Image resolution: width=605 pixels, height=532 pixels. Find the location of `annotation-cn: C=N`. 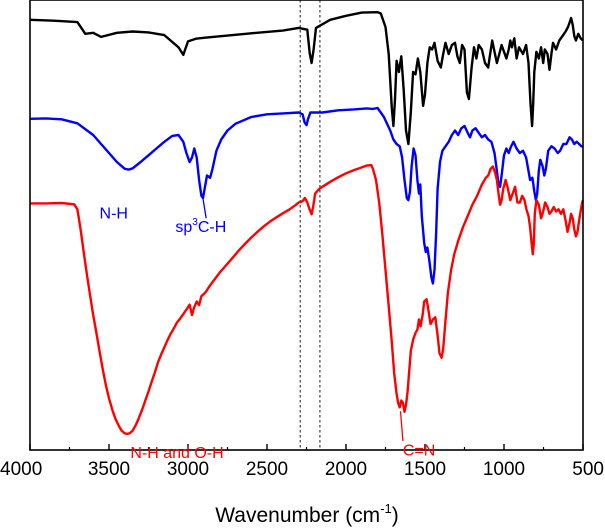

annotation-cn: C=N is located at coordinates (419, 450).